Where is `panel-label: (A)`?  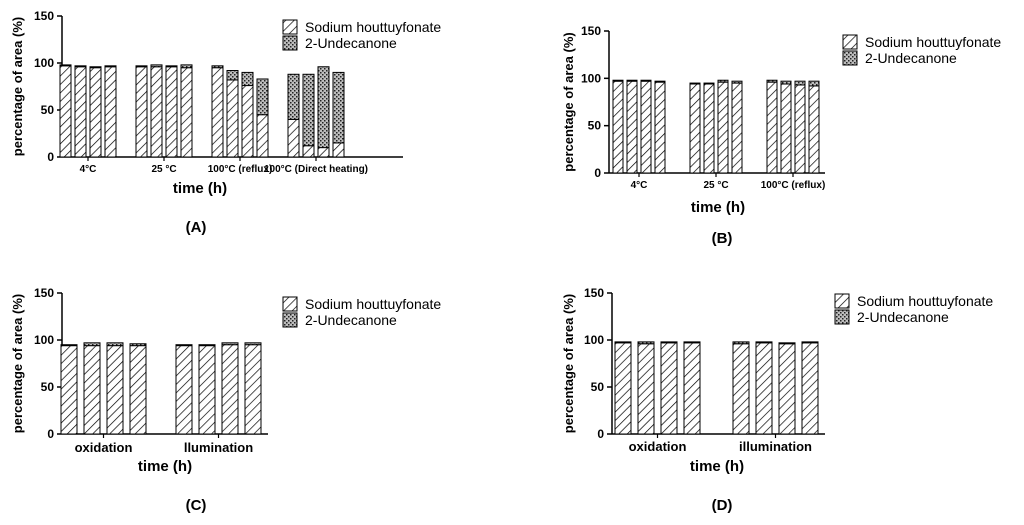 panel-label: (A) is located at coordinates (196, 227).